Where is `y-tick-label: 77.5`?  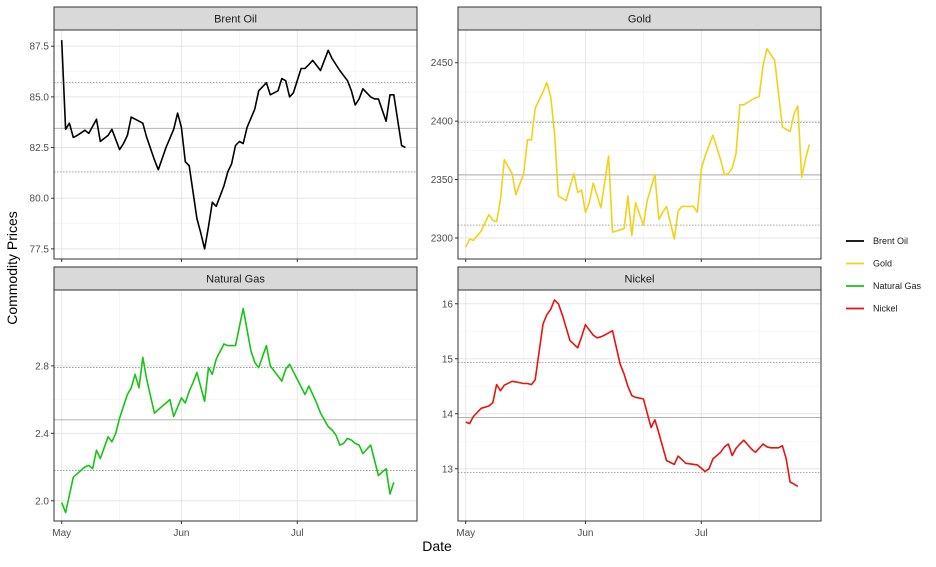 y-tick-label: 77.5 is located at coordinates (40, 249).